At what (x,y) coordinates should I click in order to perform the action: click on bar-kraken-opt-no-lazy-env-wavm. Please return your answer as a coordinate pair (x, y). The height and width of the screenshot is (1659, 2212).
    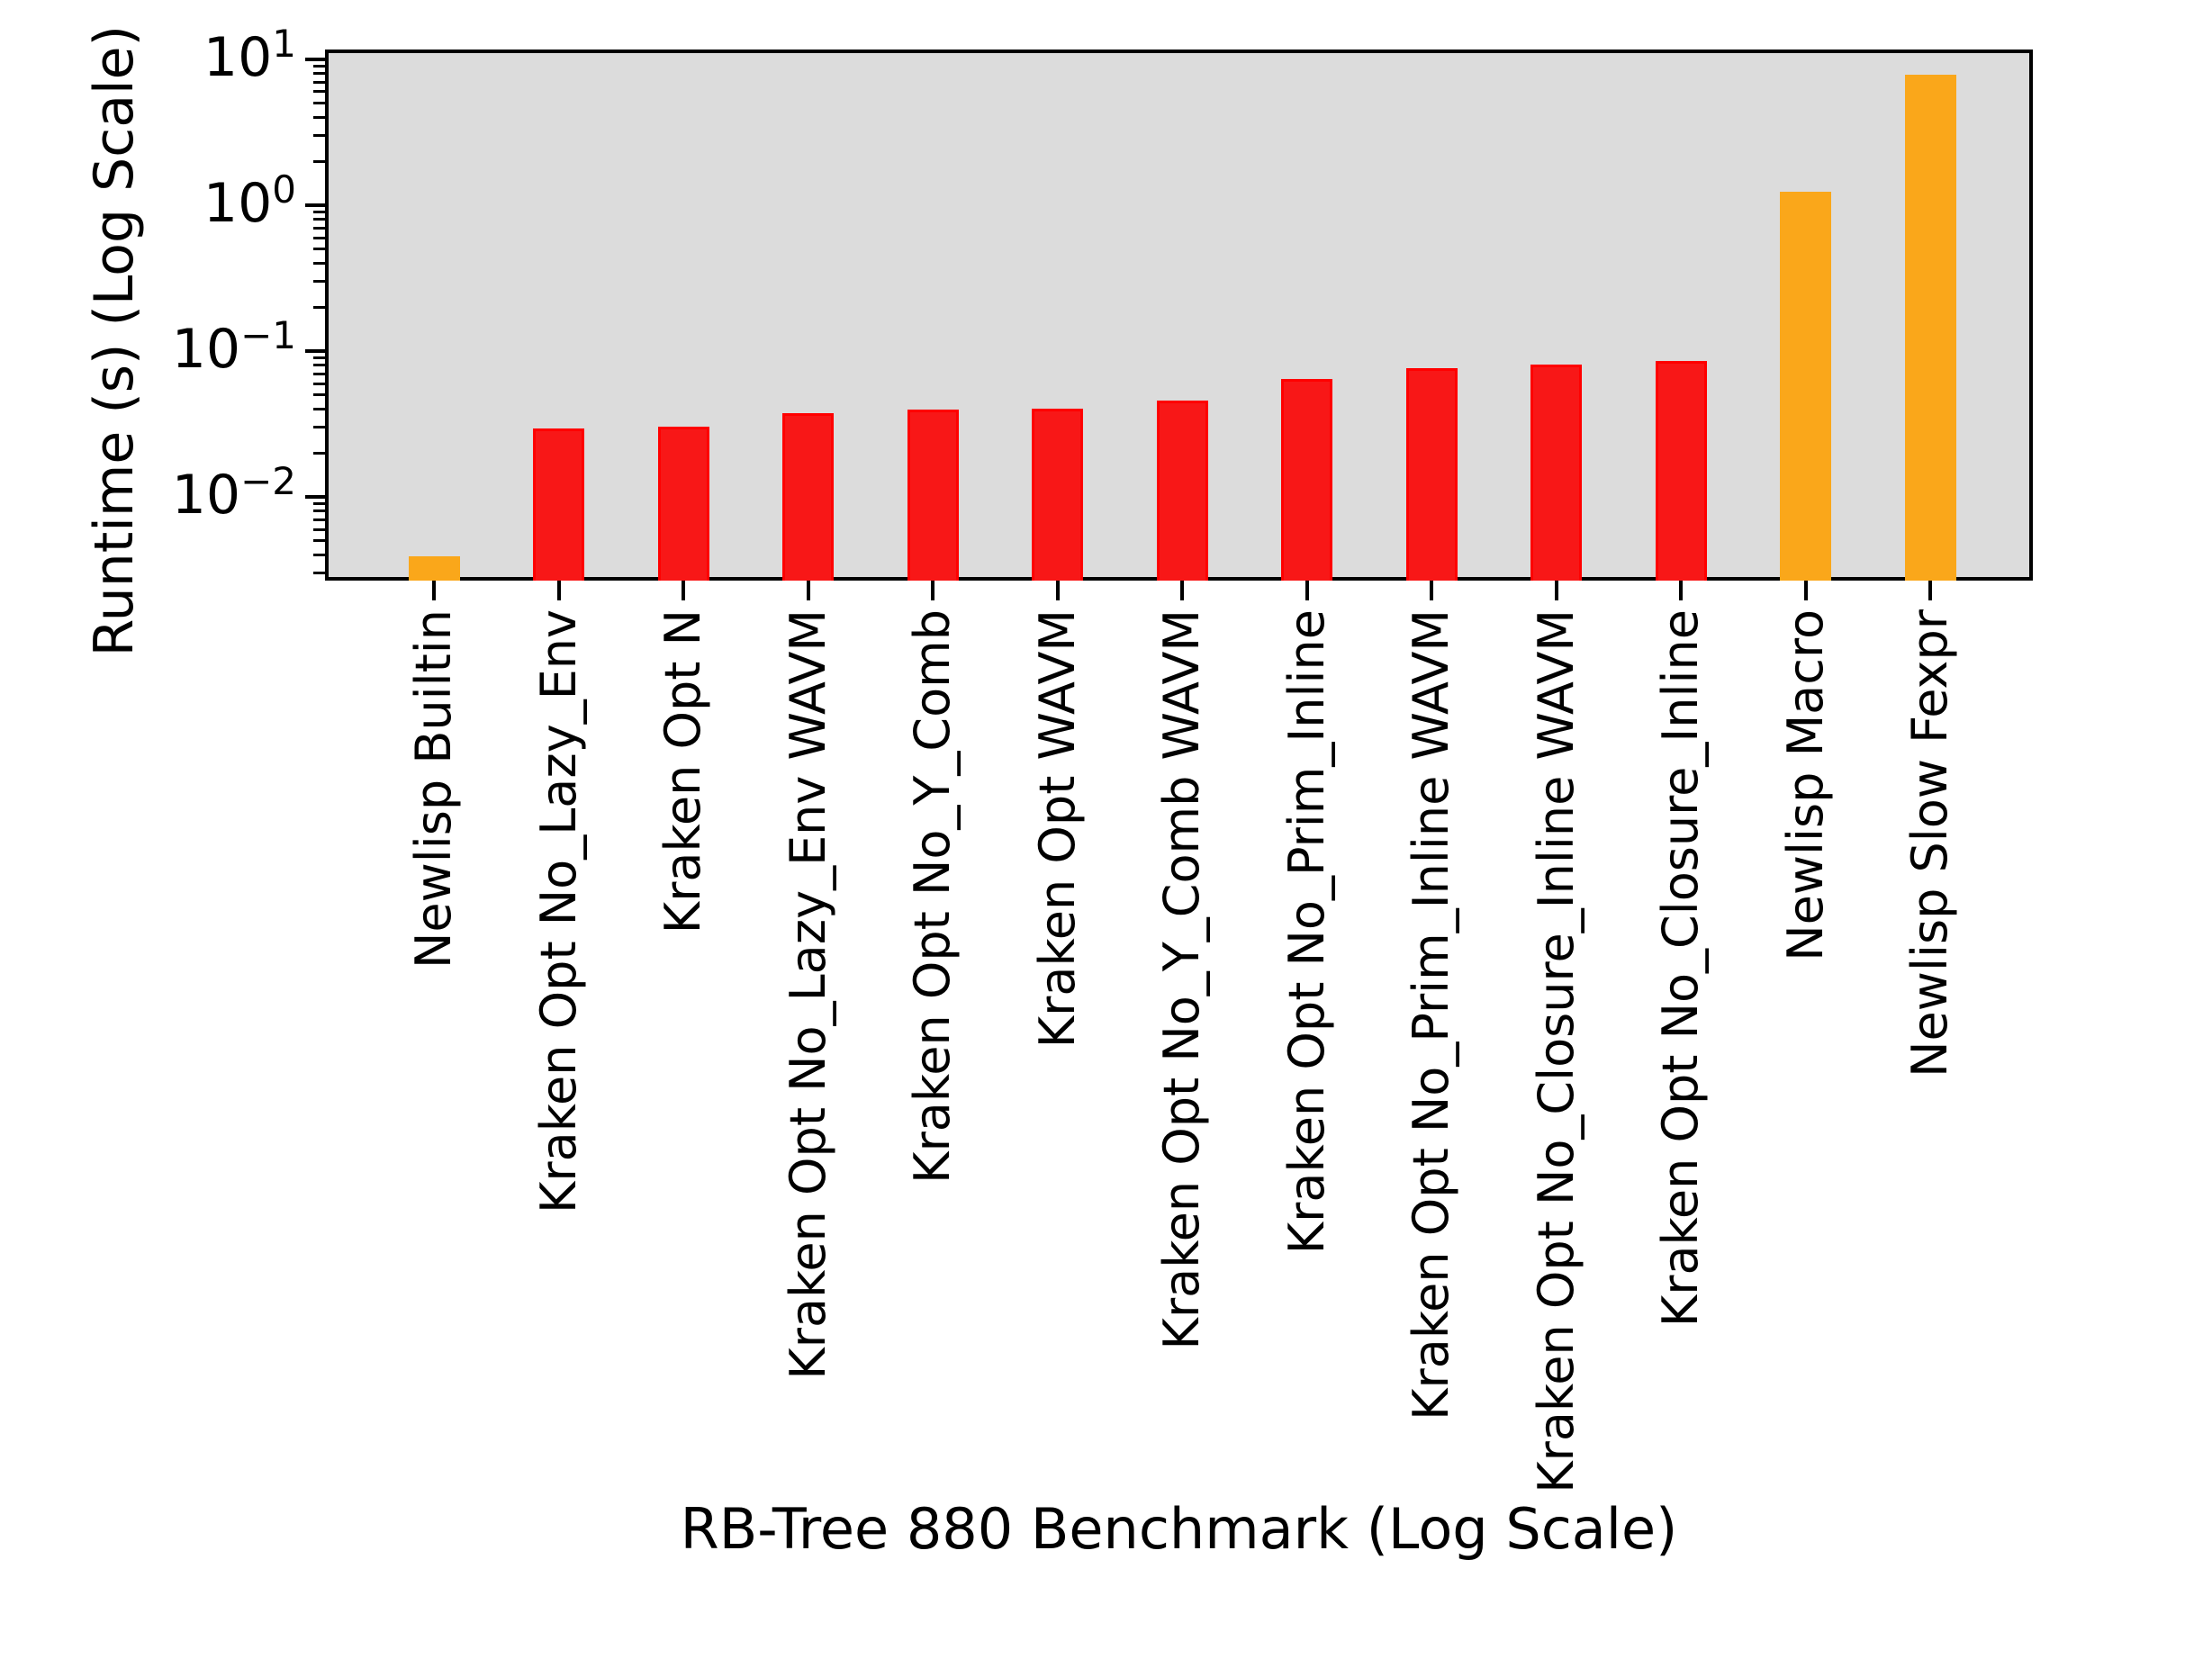
    Looking at the image, I should click on (808, 497).